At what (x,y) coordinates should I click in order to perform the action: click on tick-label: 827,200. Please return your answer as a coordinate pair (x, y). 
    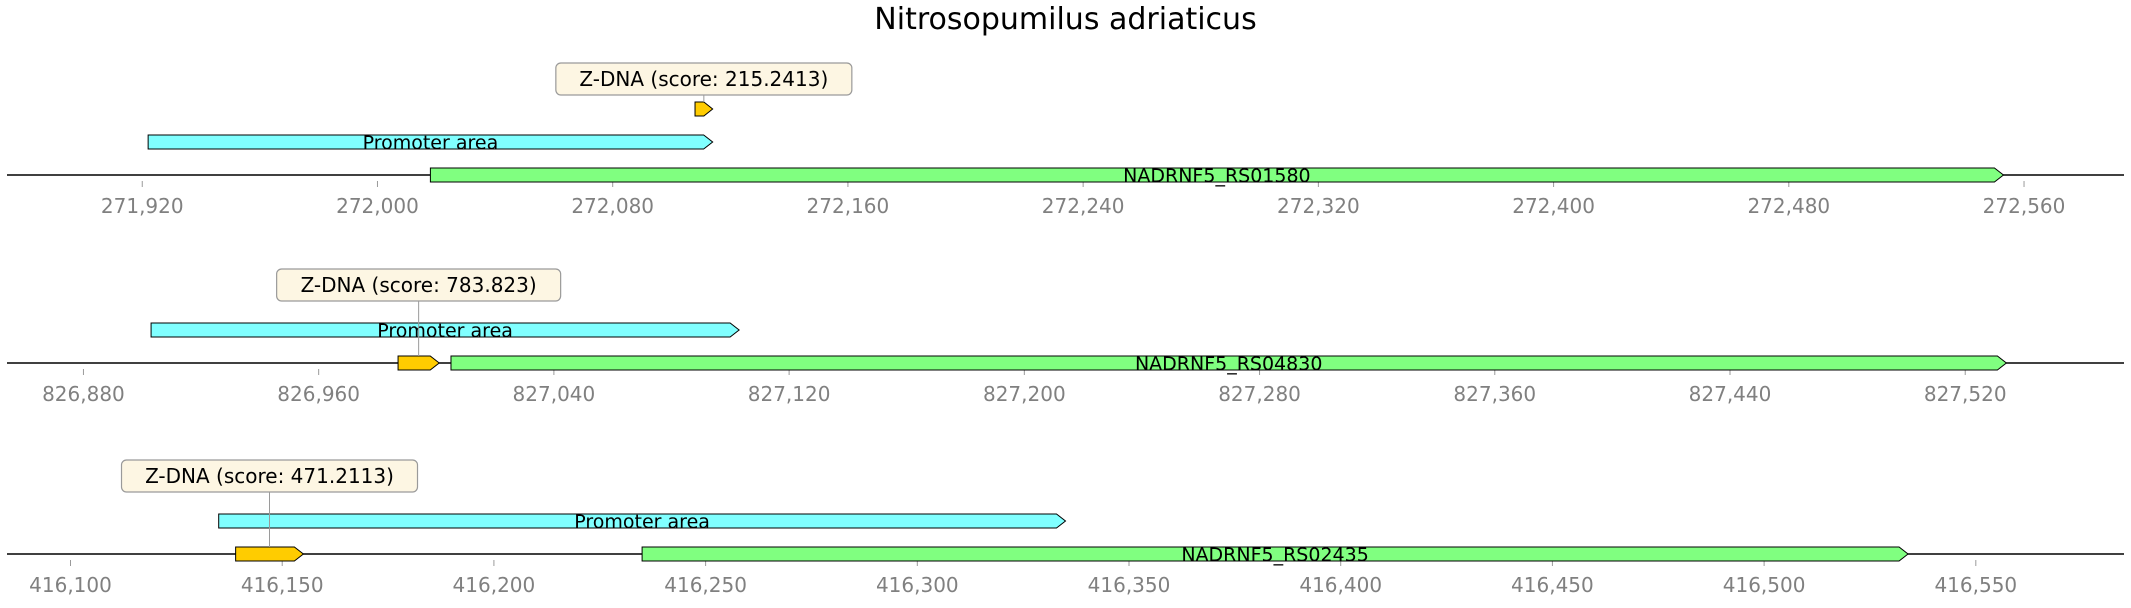
    Looking at the image, I should click on (1024, 394).